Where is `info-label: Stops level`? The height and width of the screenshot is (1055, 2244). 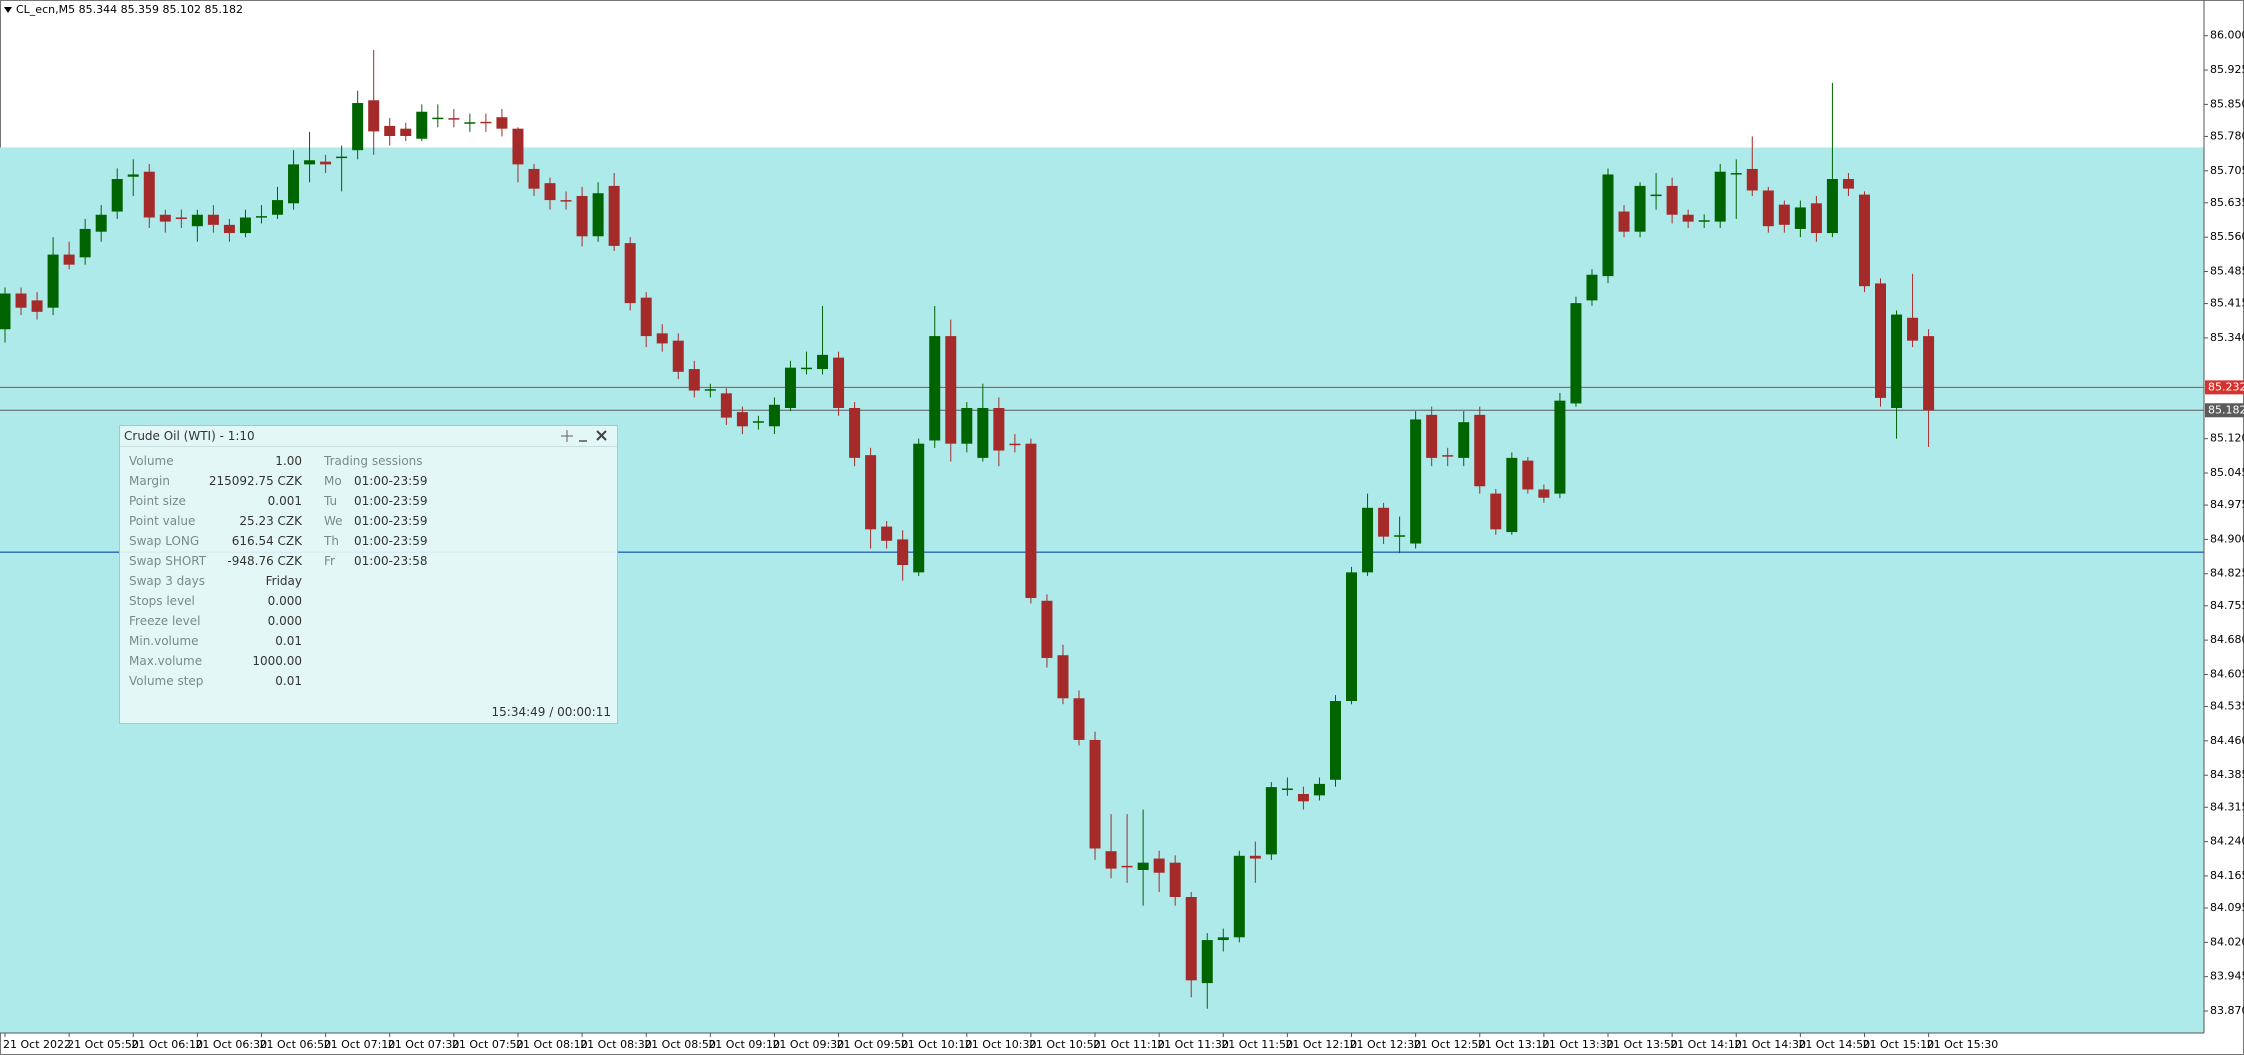 info-label: Stops level is located at coordinates (162, 601).